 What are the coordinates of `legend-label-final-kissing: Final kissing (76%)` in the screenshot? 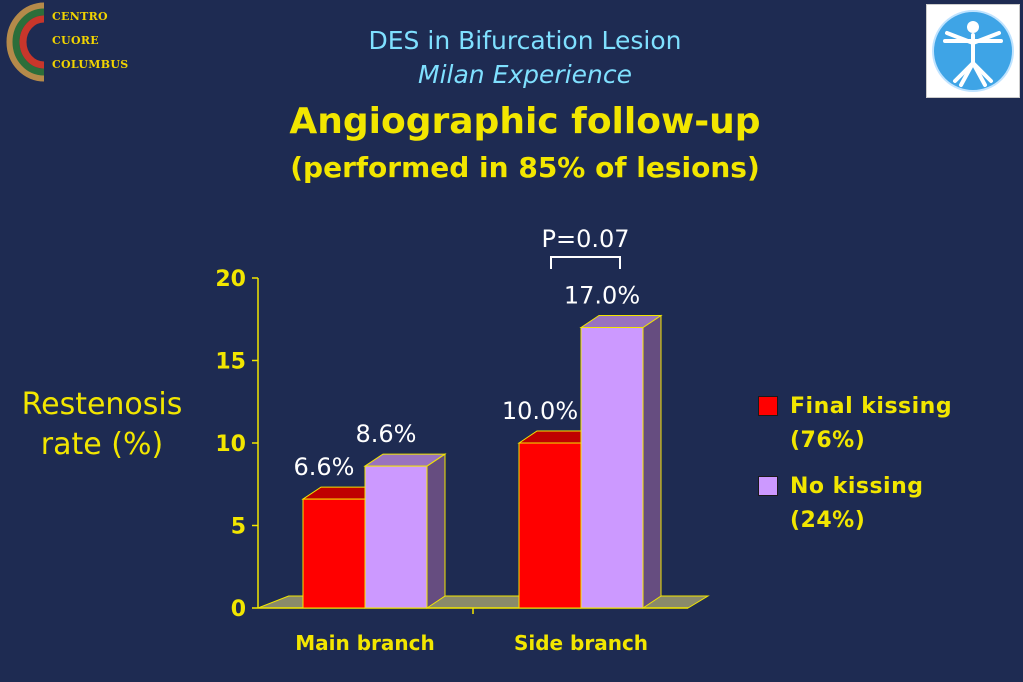 It's located at (871, 423).